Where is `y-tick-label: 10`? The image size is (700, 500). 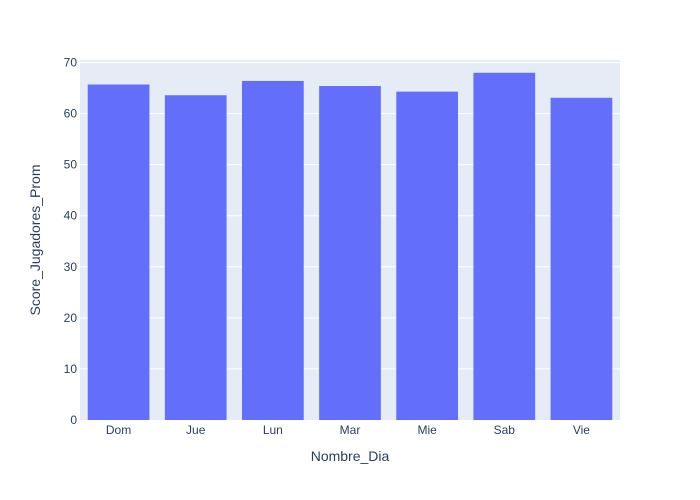
y-tick-label: 10 is located at coordinates (71, 369).